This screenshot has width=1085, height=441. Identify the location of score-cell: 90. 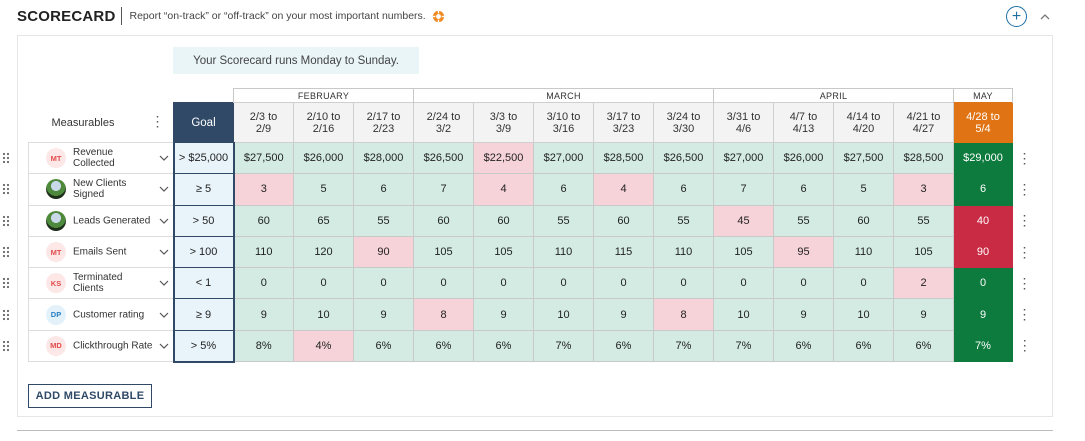
(983, 252).